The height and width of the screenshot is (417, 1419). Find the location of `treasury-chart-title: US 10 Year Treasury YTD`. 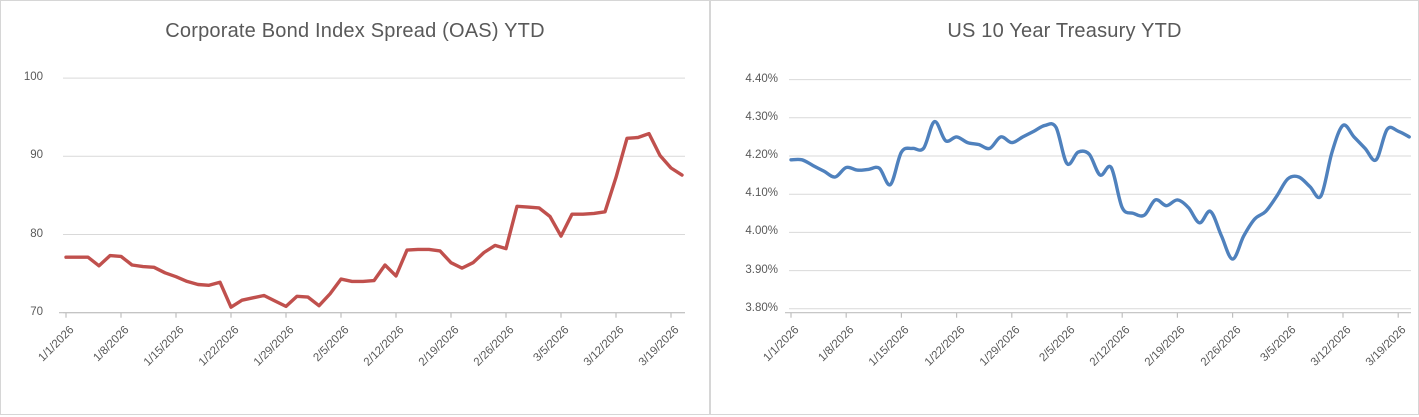

treasury-chart-title: US 10 Year Treasury YTD is located at coordinates (1064, 31).